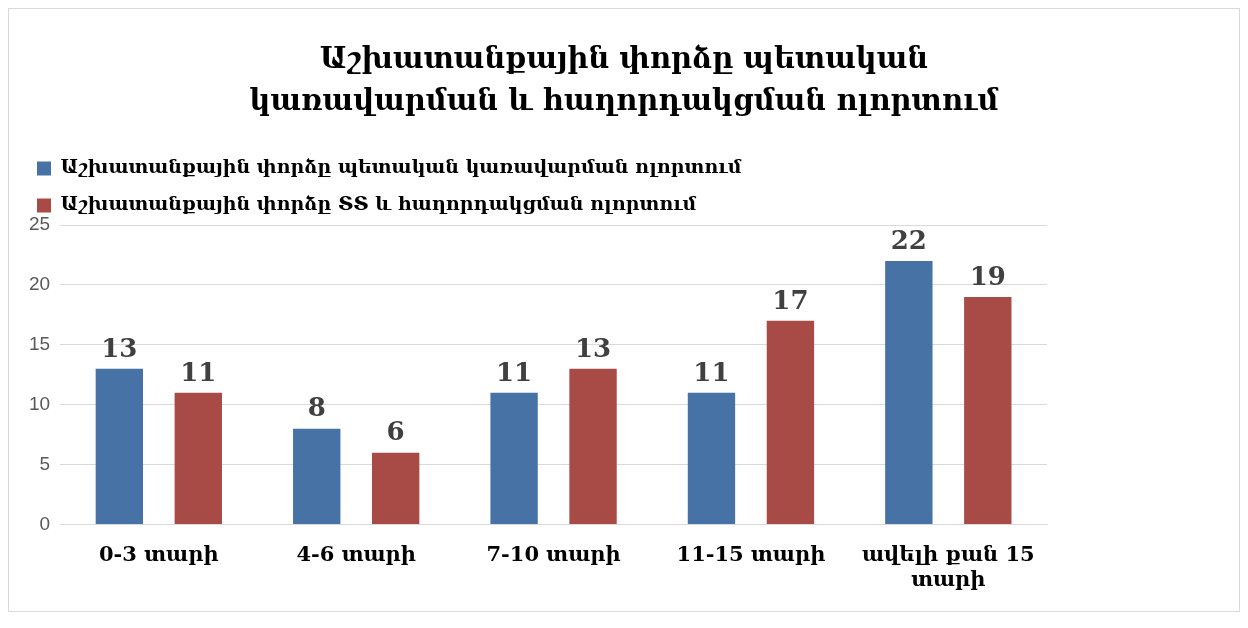 This screenshot has width=1248, height=628. Describe the element at coordinates (45, 463) in the screenshot. I see `y-tick-label: 5` at that location.